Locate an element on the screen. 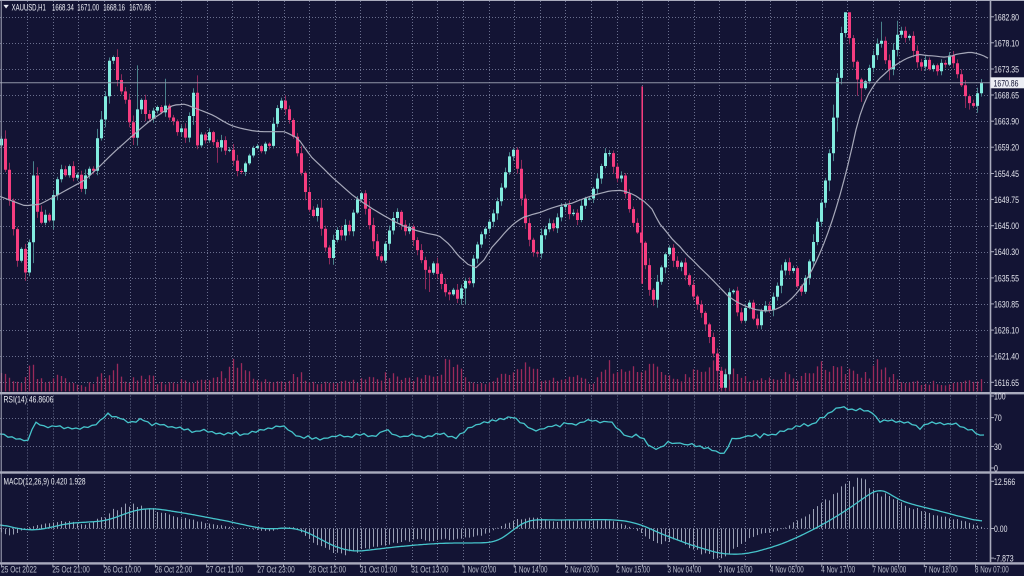  svg-text: 1635.55 is located at coordinates (1006, 278).